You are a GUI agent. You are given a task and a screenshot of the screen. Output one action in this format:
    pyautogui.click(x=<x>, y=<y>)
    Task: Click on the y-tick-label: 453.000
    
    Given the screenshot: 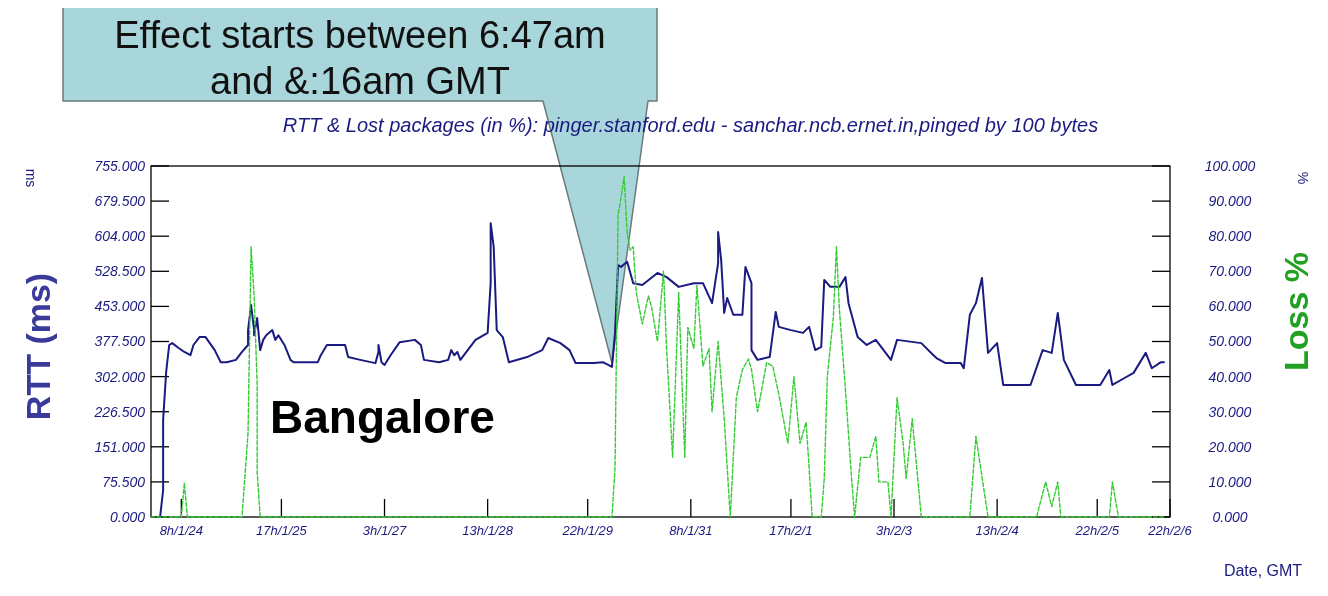 What is the action you would take?
    pyautogui.click(x=120, y=306)
    